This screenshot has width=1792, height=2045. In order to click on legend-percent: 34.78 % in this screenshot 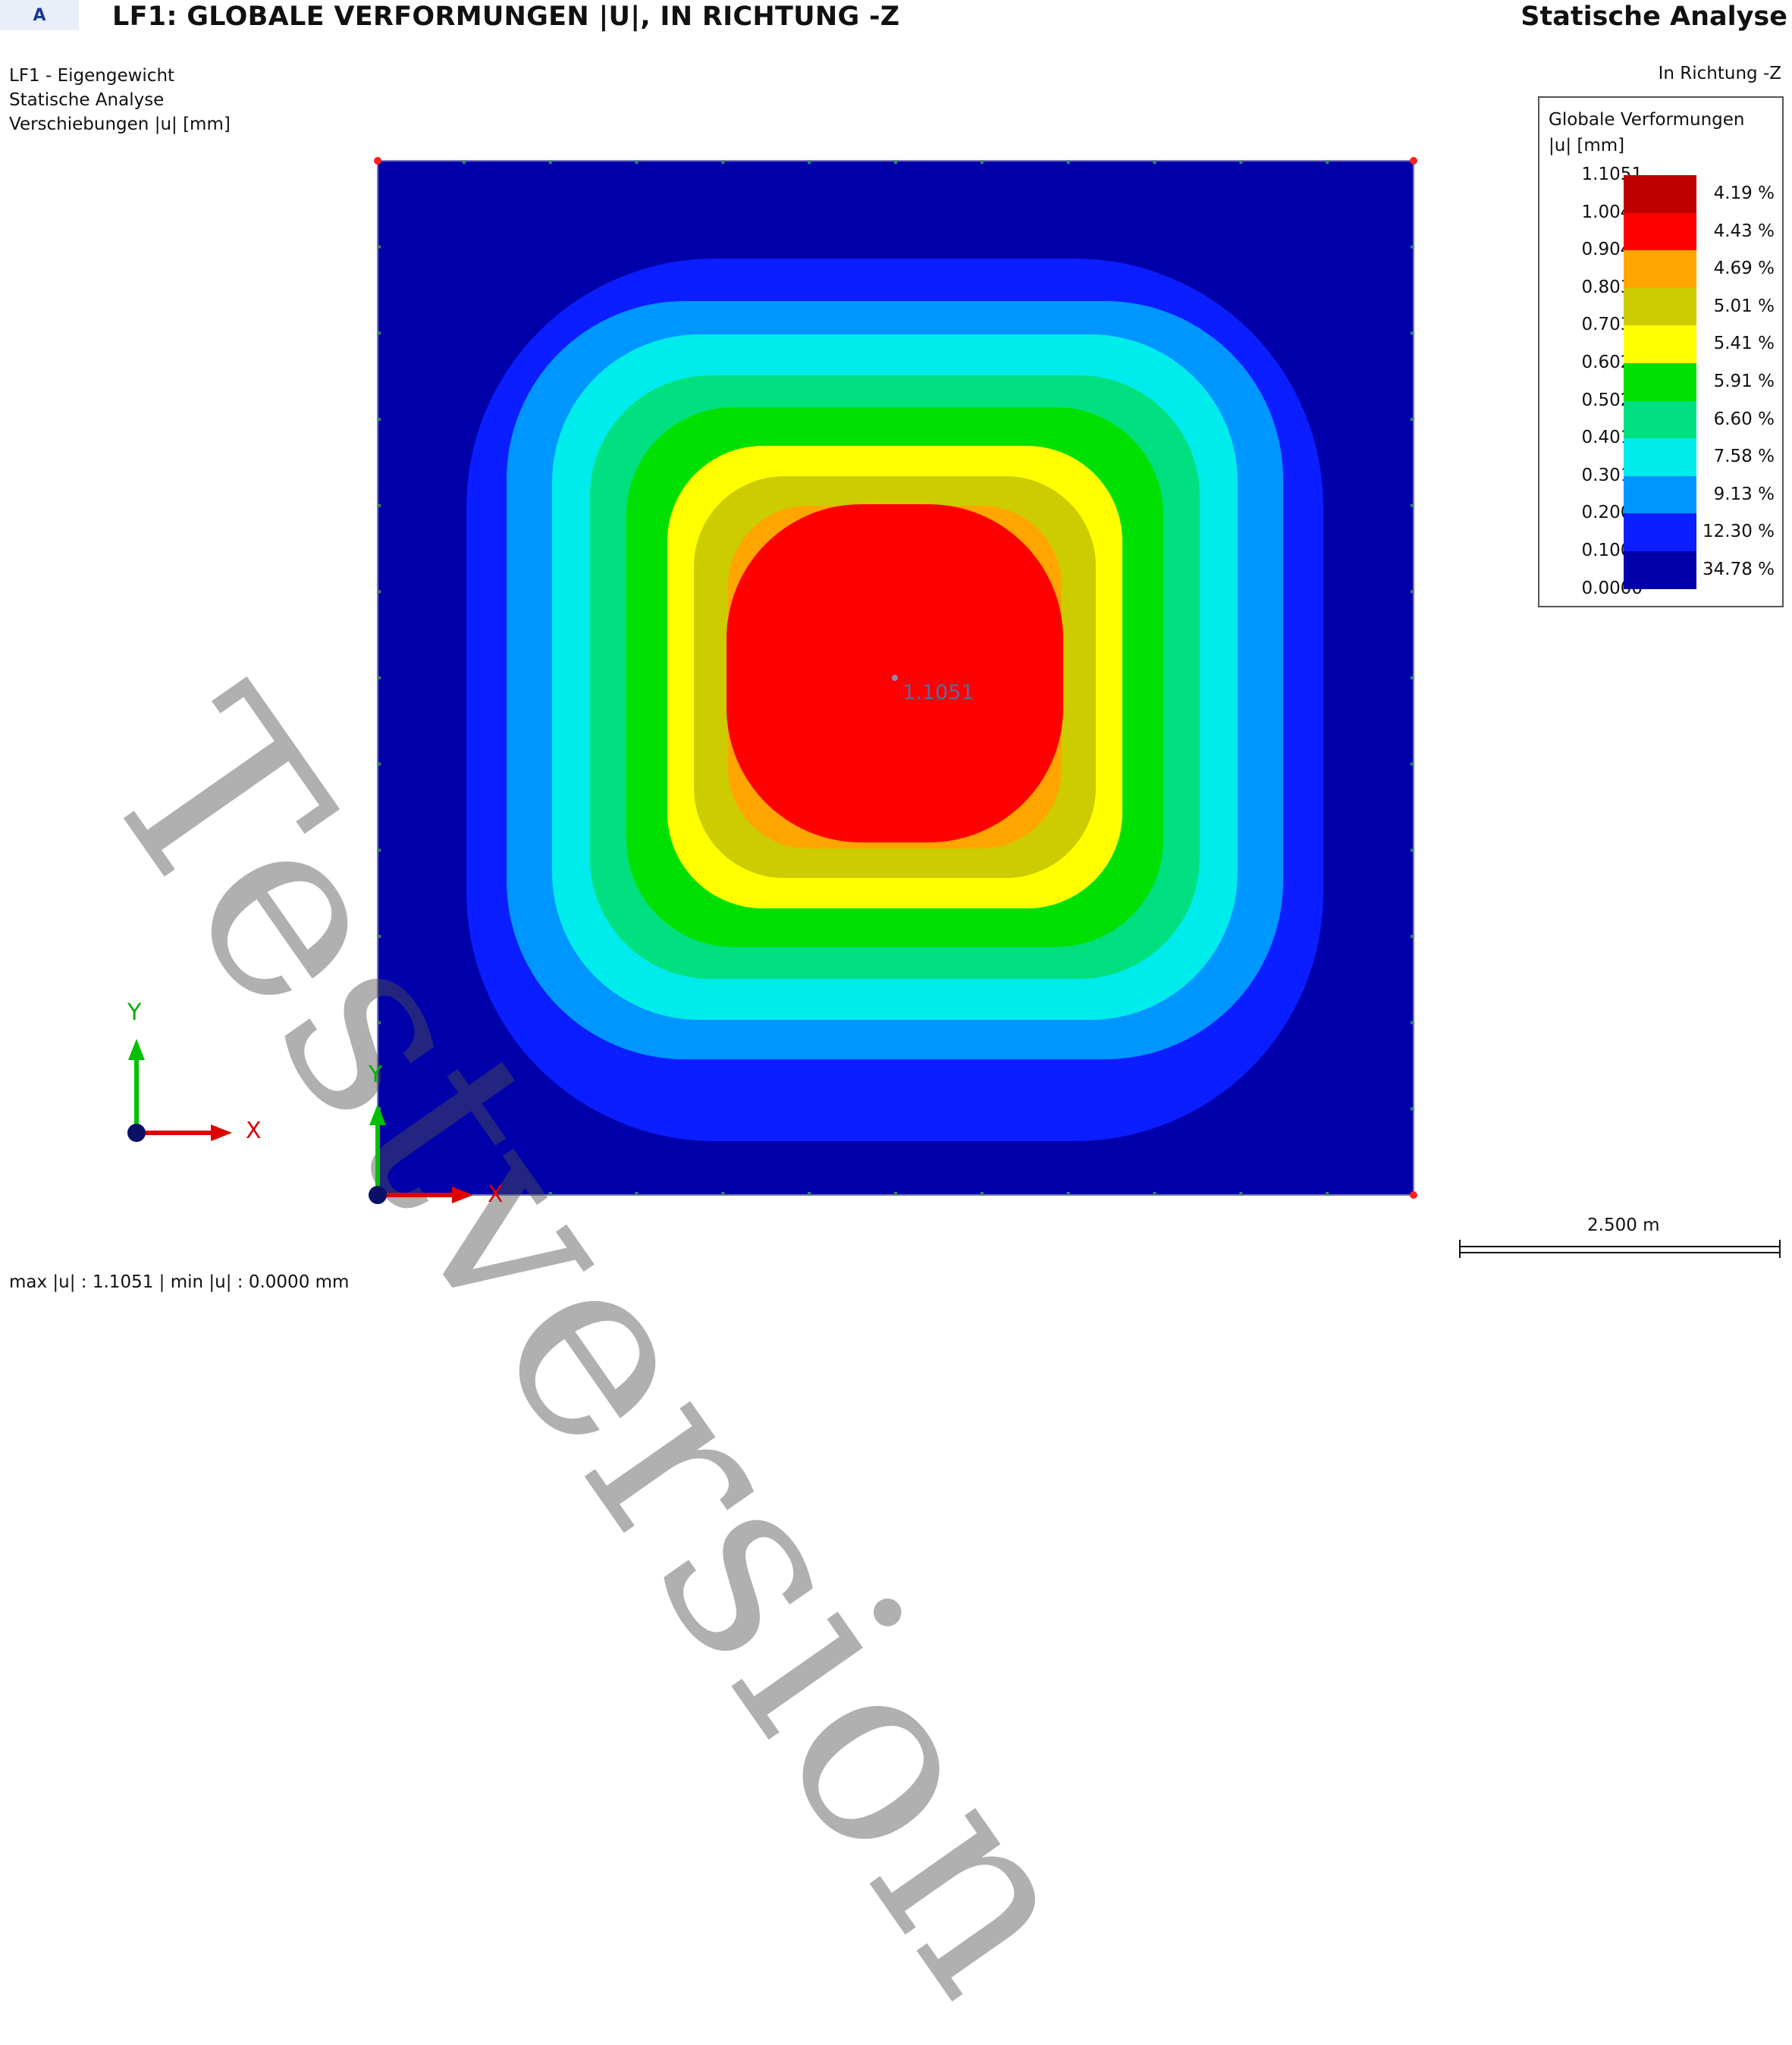, I will do `click(1738, 569)`.